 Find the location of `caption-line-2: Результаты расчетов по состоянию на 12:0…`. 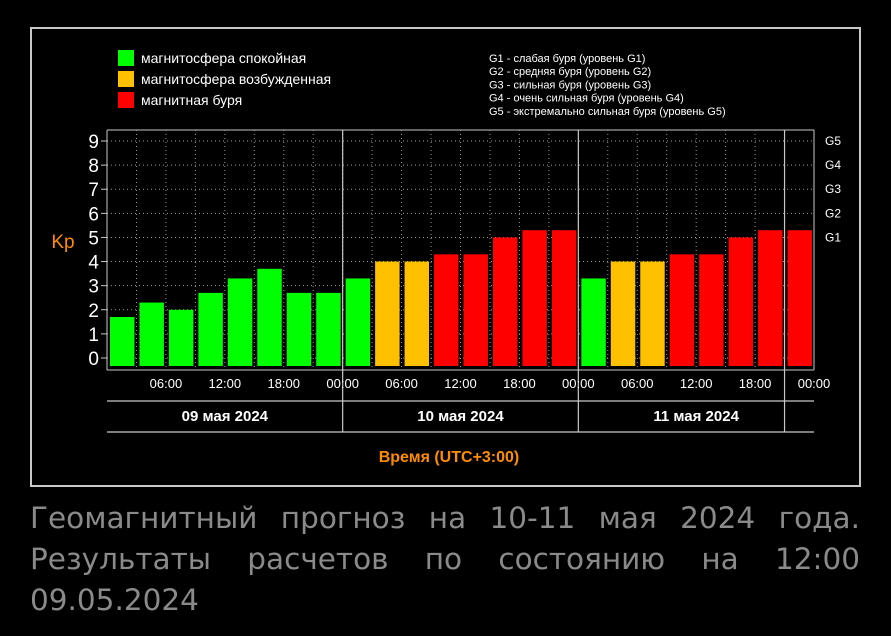

caption-line-2: Результаты расчетов по состоянию на 12:0… is located at coordinates (445, 559).